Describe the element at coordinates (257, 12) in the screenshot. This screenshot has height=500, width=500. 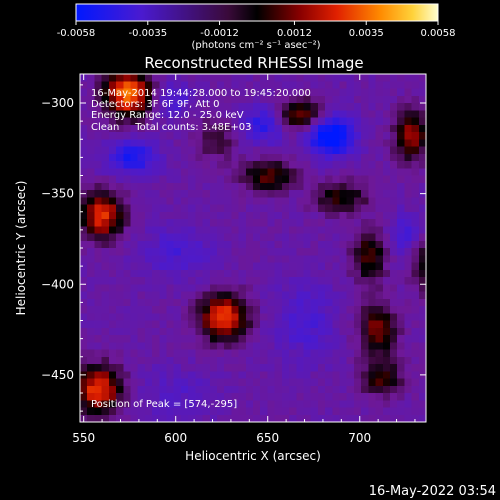
I see `colorbar-gradient` at that location.